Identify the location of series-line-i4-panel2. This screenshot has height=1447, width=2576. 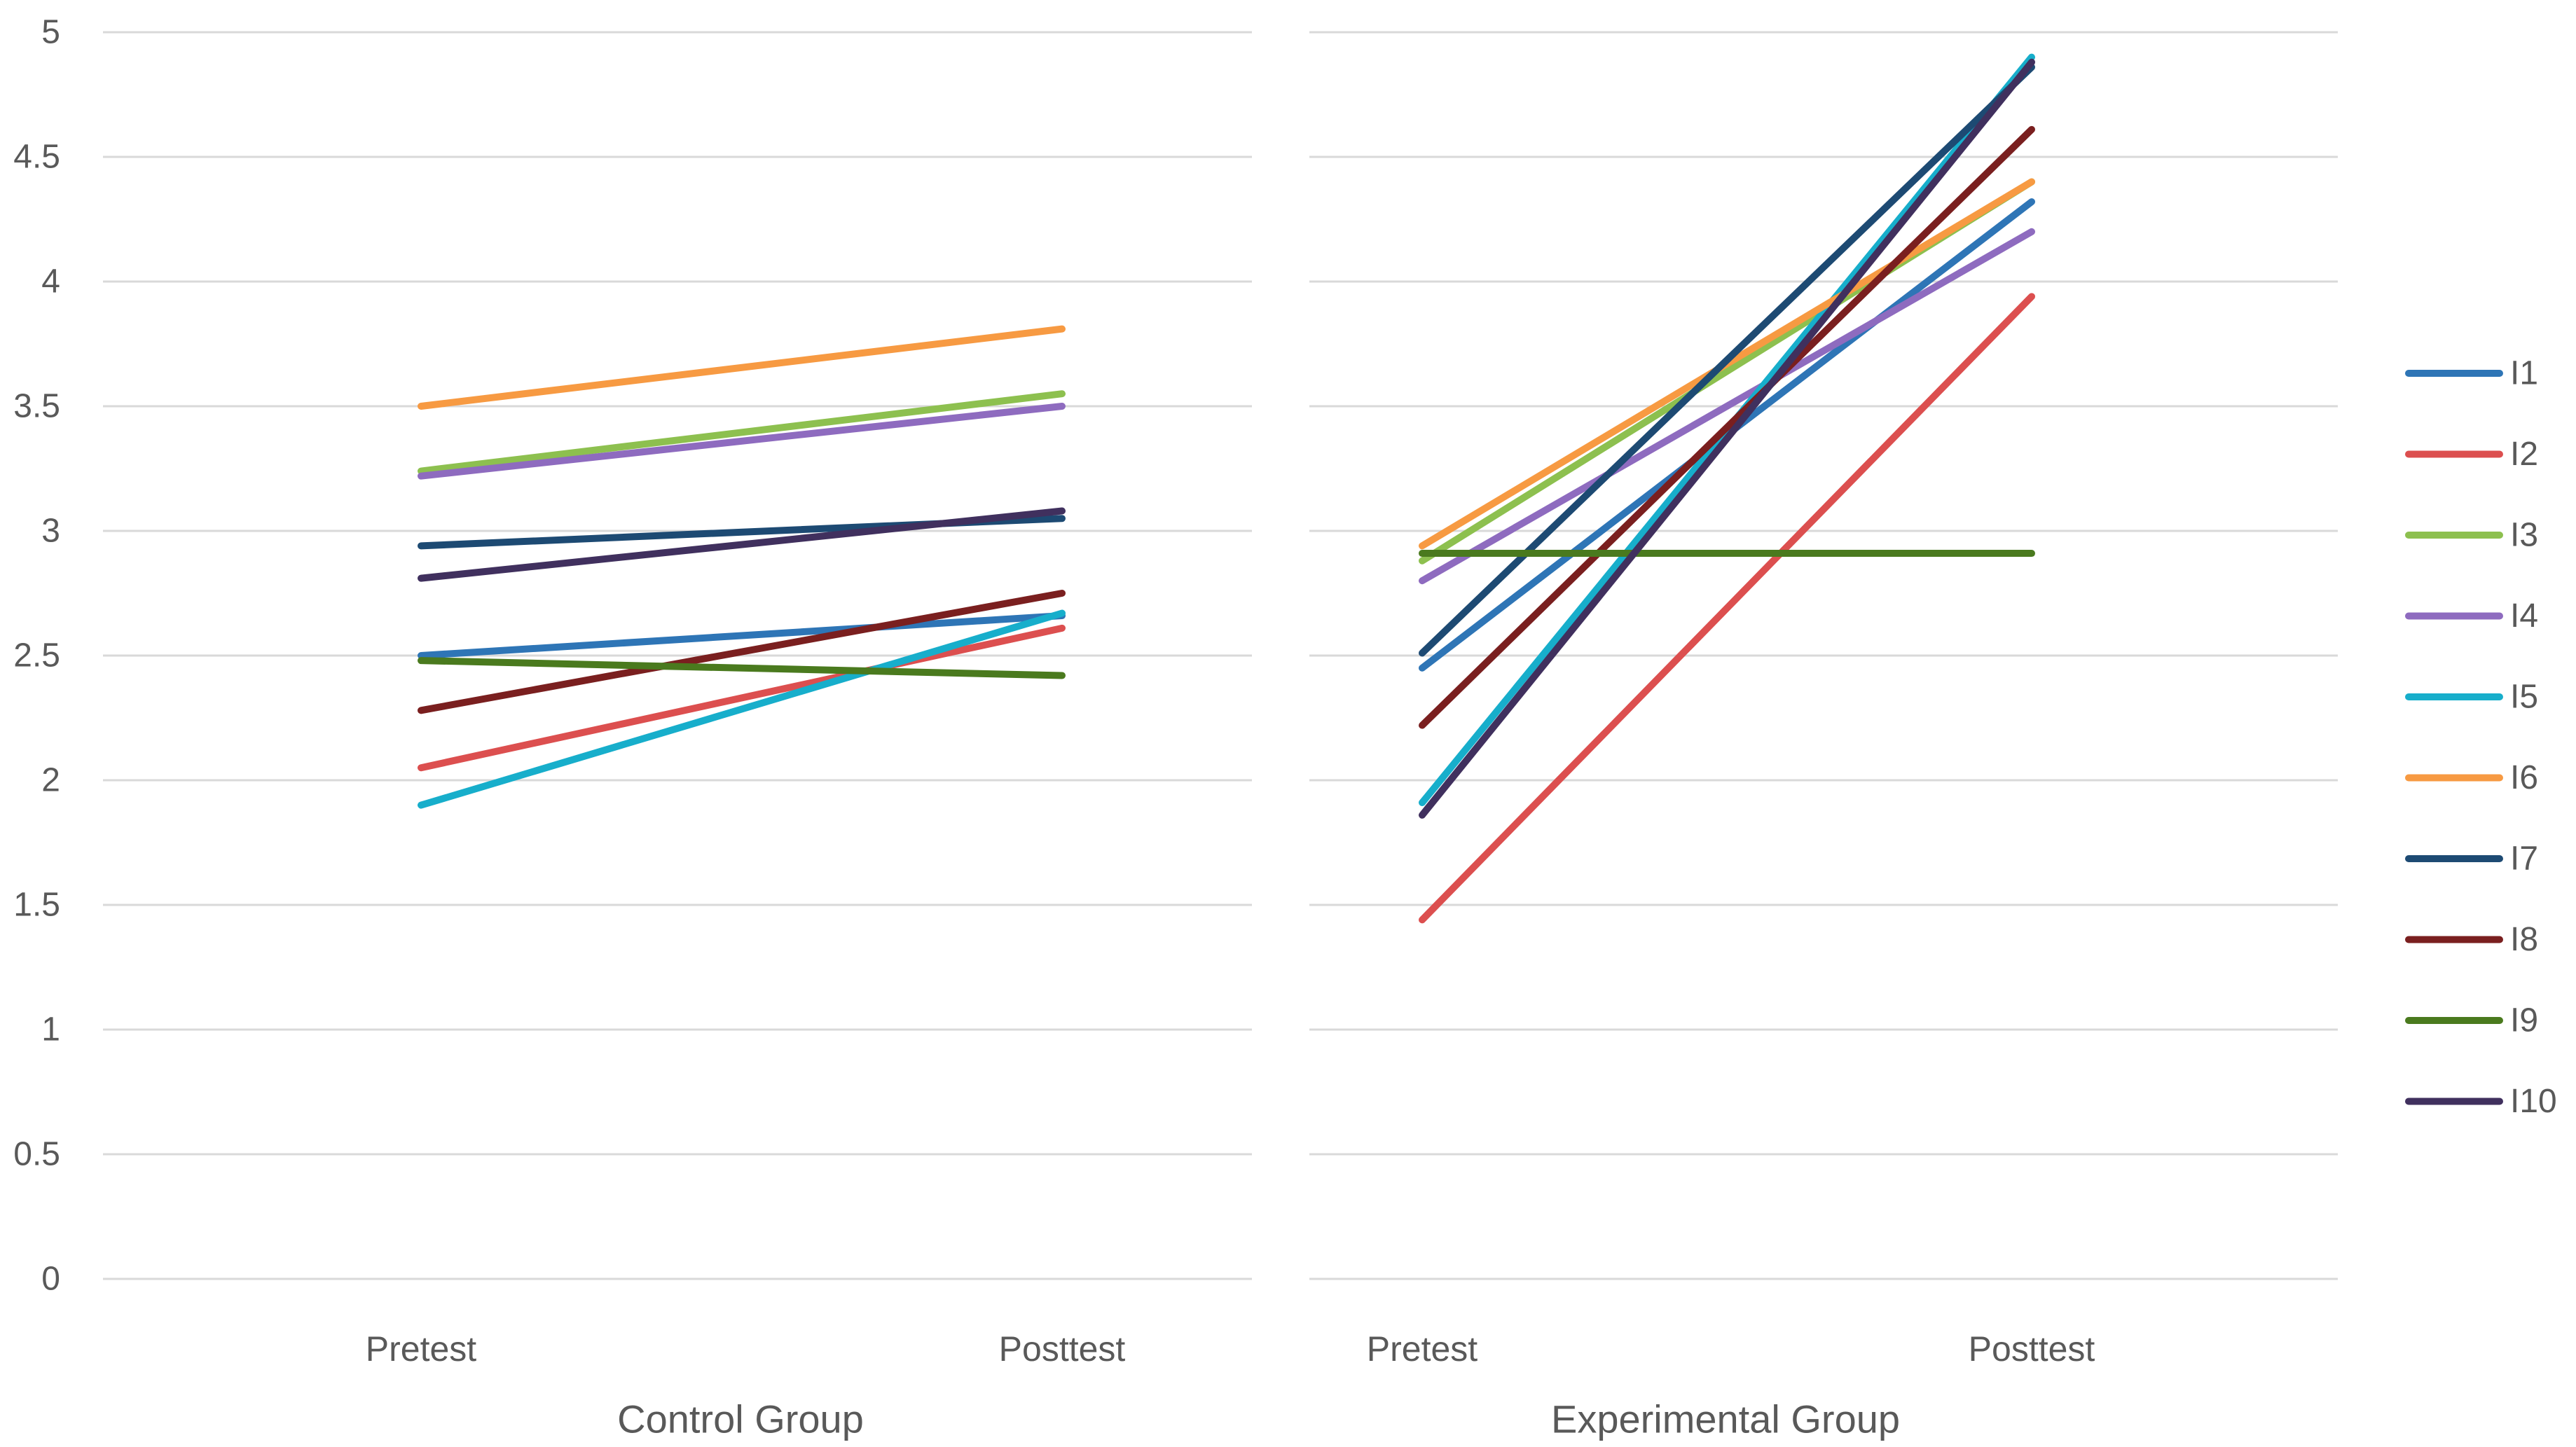
(1727, 406).